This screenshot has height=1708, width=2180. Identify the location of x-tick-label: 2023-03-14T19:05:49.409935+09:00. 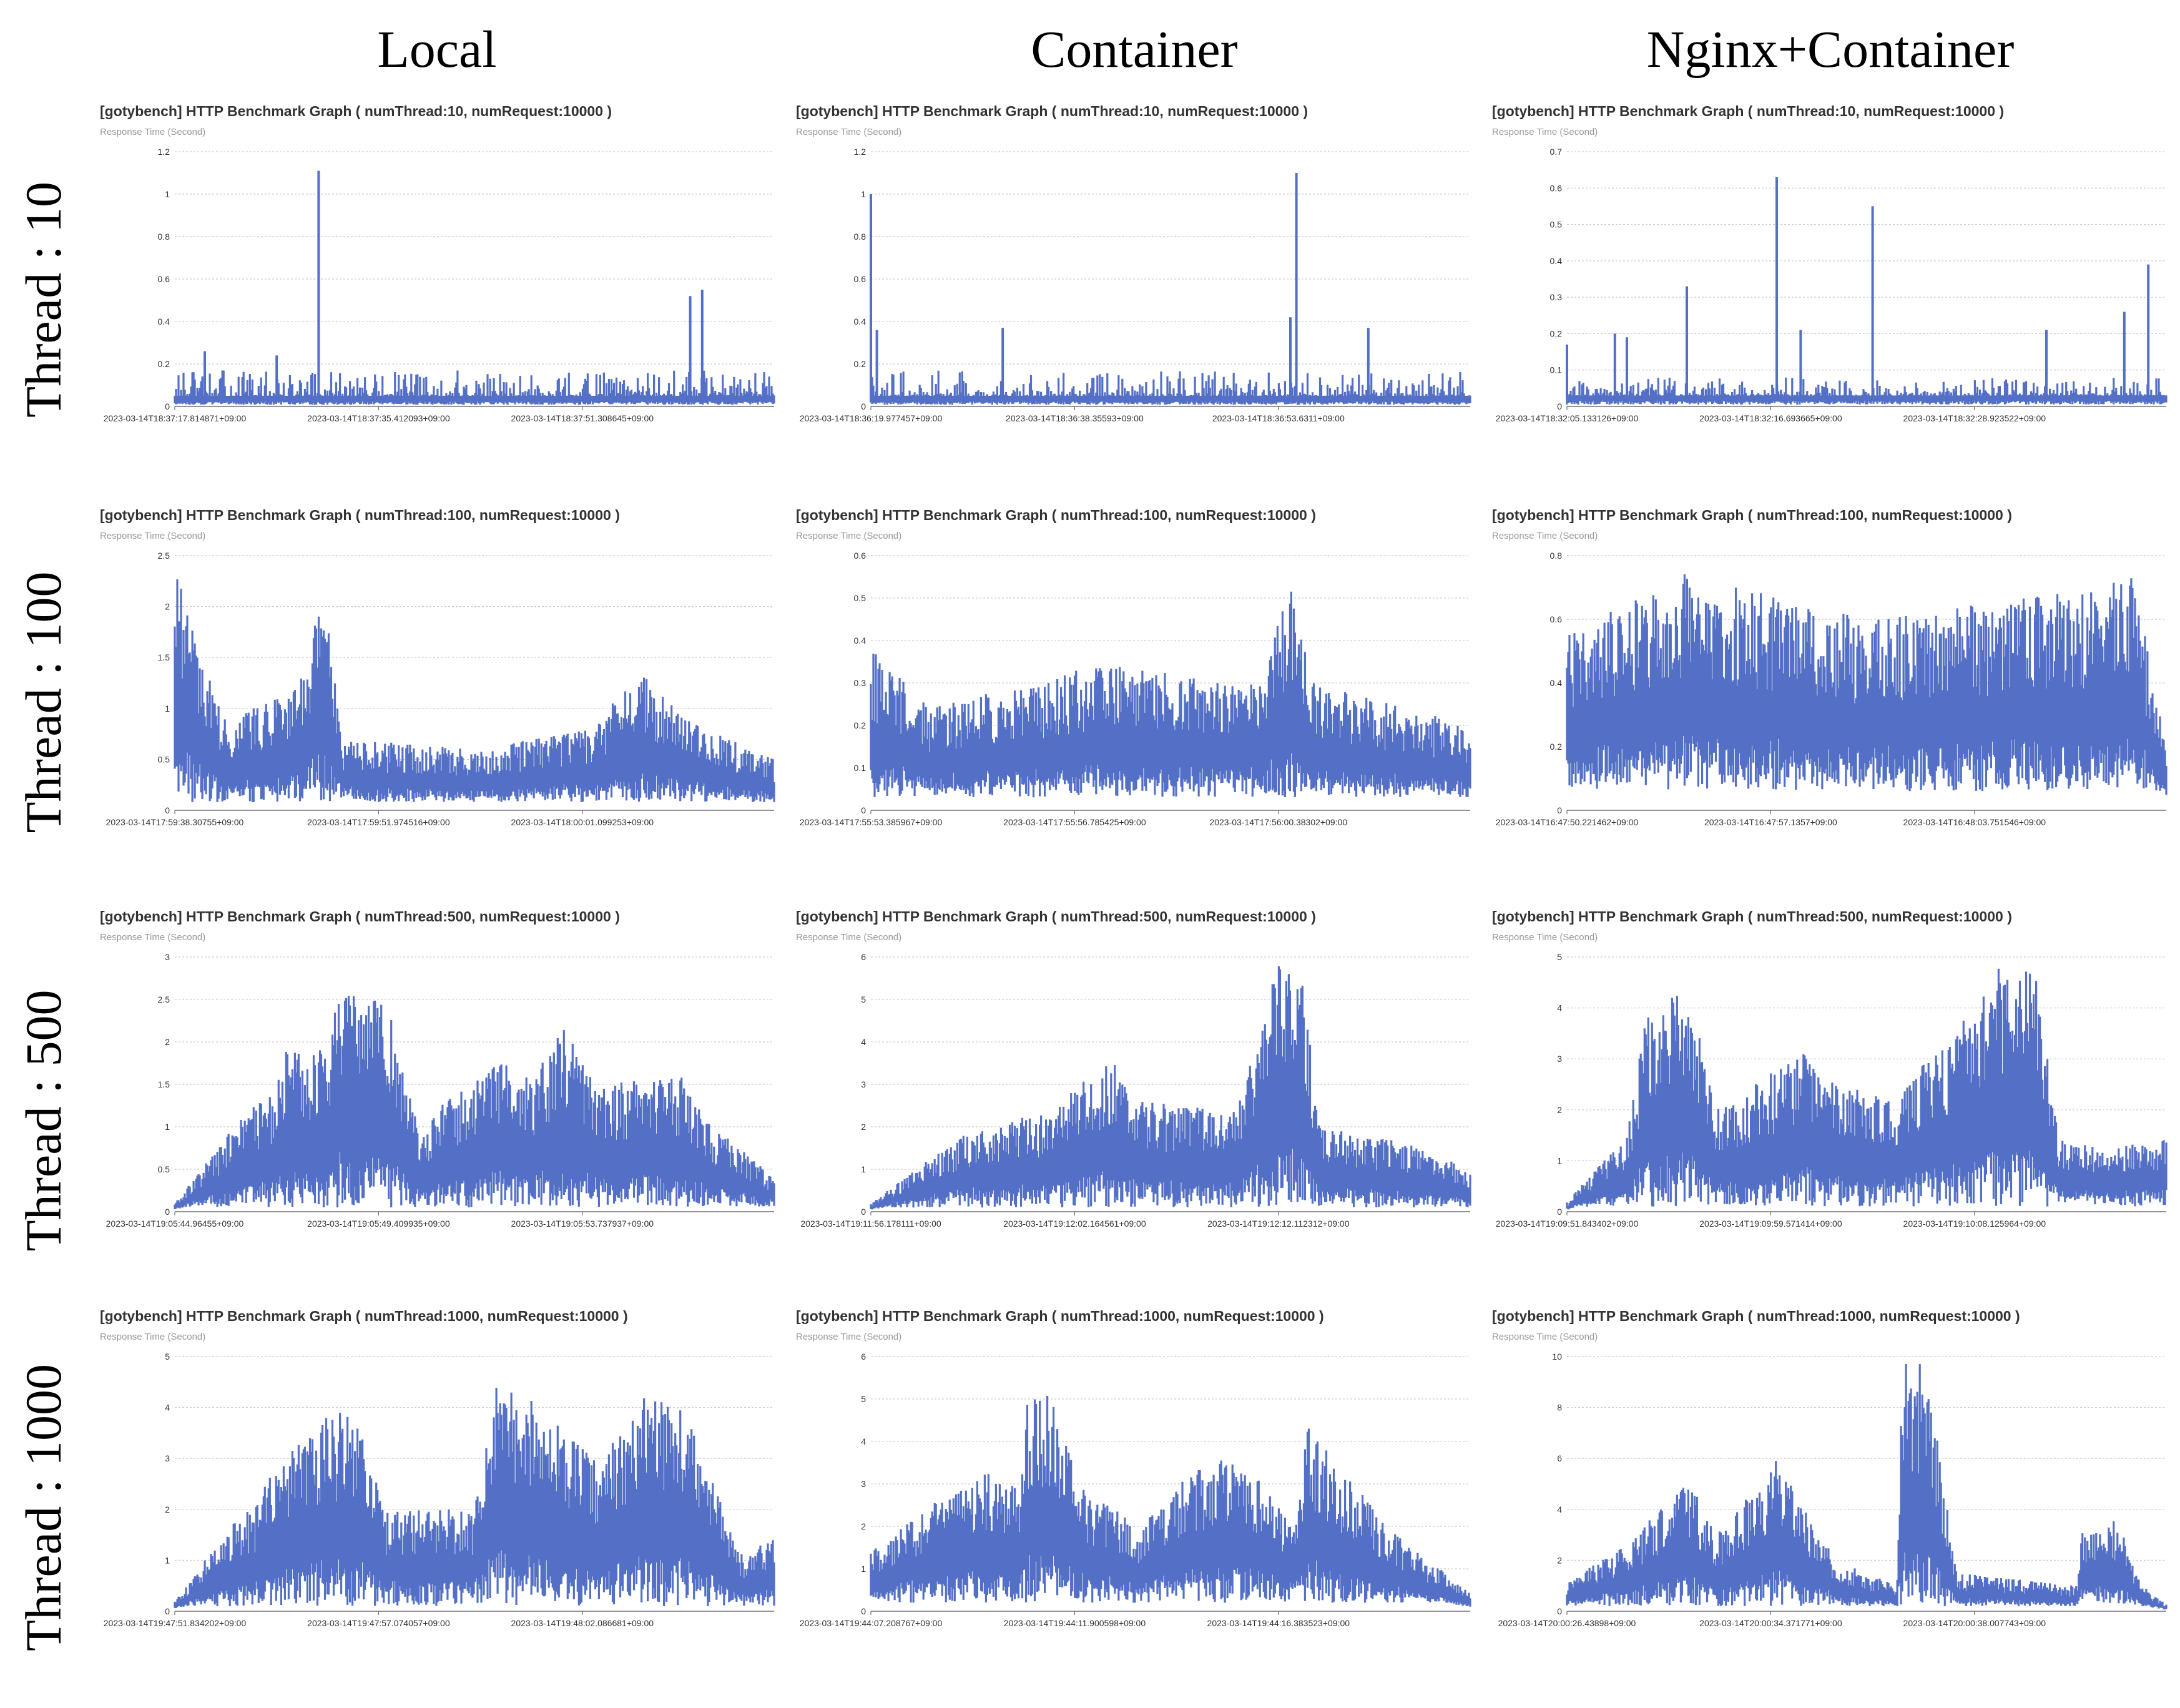
(378, 1224).